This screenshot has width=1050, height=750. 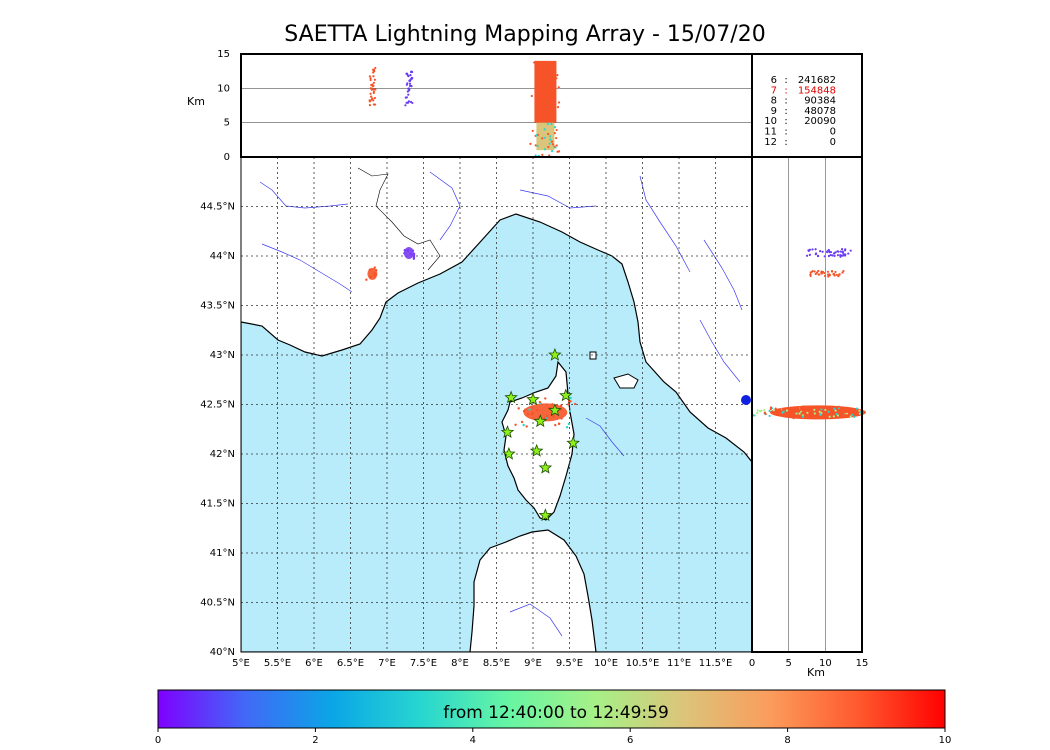 What do you see at coordinates (315, 740) in the screenshot?
I see `colorbar-tick-label: 2` at bounding box center [315, 740].